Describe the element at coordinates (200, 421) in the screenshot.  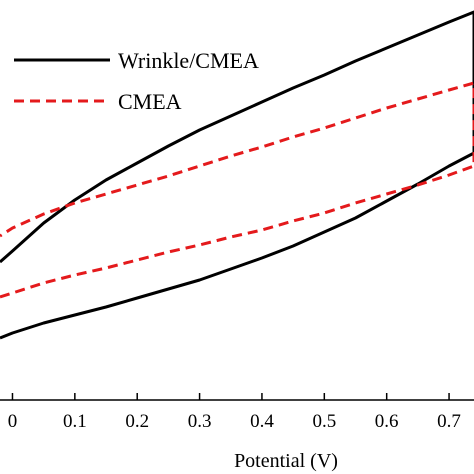
I see `x-tick-label: 0.3` at that location.